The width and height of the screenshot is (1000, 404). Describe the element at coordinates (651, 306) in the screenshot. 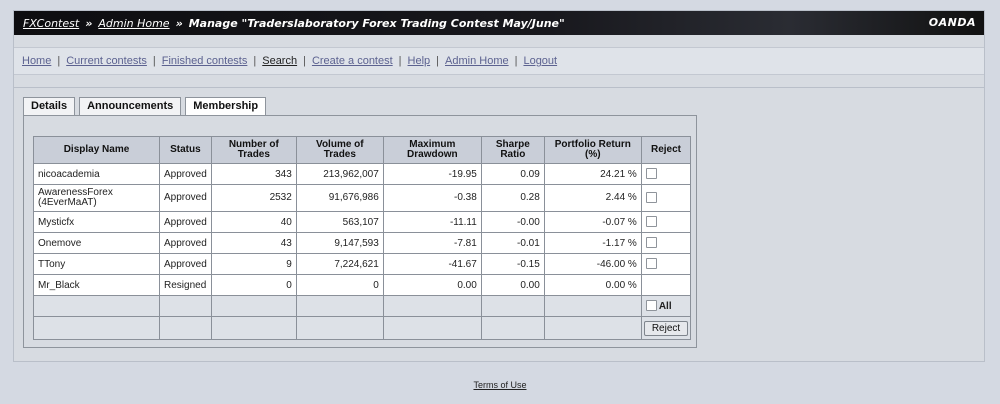

I see `select-all-checkbox` at that location.